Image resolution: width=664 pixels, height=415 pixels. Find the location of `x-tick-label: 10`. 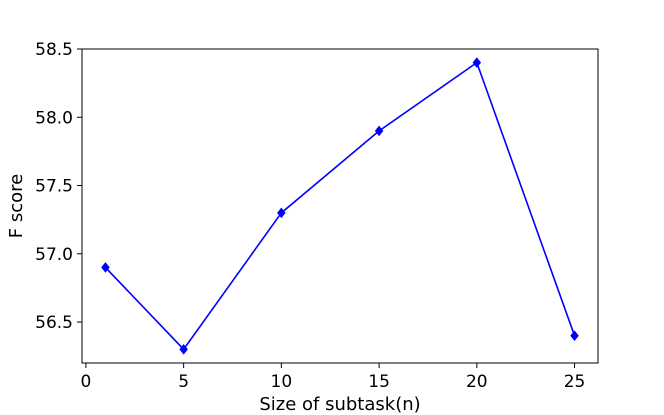

x-tick-label: 10 is located at coordinates (282, 382).